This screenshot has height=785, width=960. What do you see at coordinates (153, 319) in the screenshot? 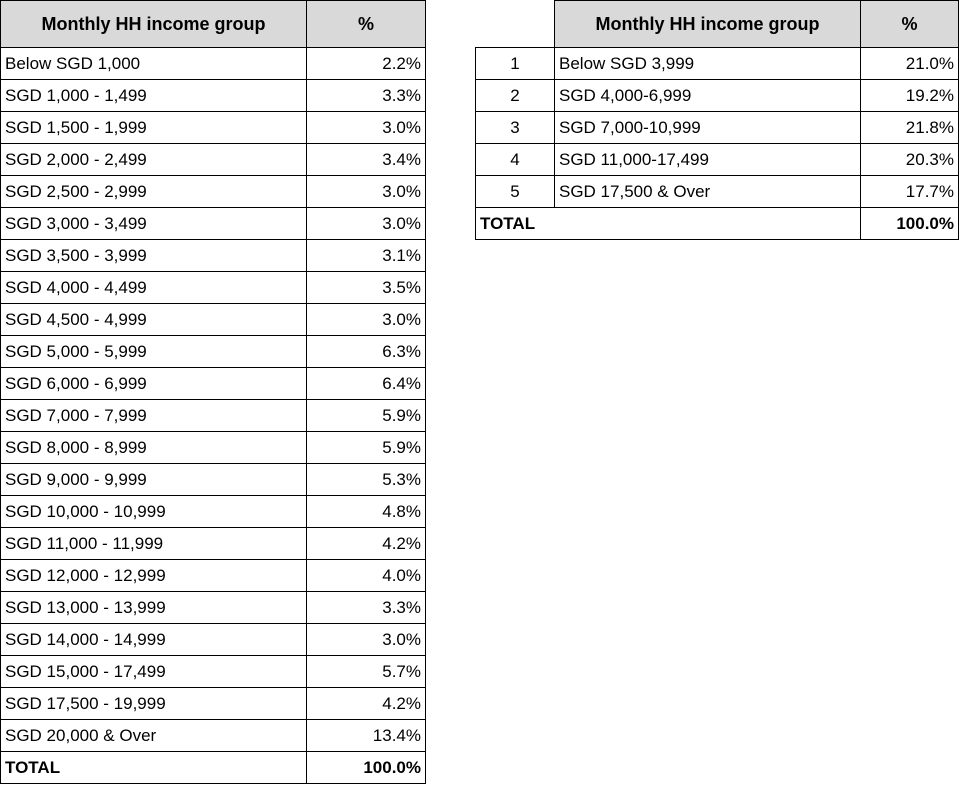
I see `income-group: SGD 4,500 - 4,999` at bounding box center [153, 319].